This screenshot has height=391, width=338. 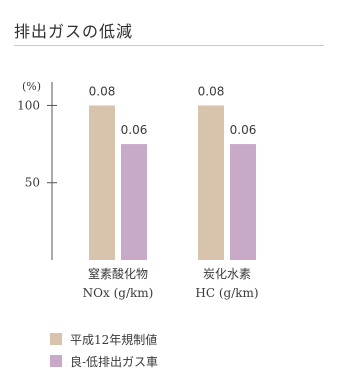 What do you see at coordinates (118, 273) in the screenshot?
I see `x-category-label: 窒素酸化物` at bounding box center [118, 273].